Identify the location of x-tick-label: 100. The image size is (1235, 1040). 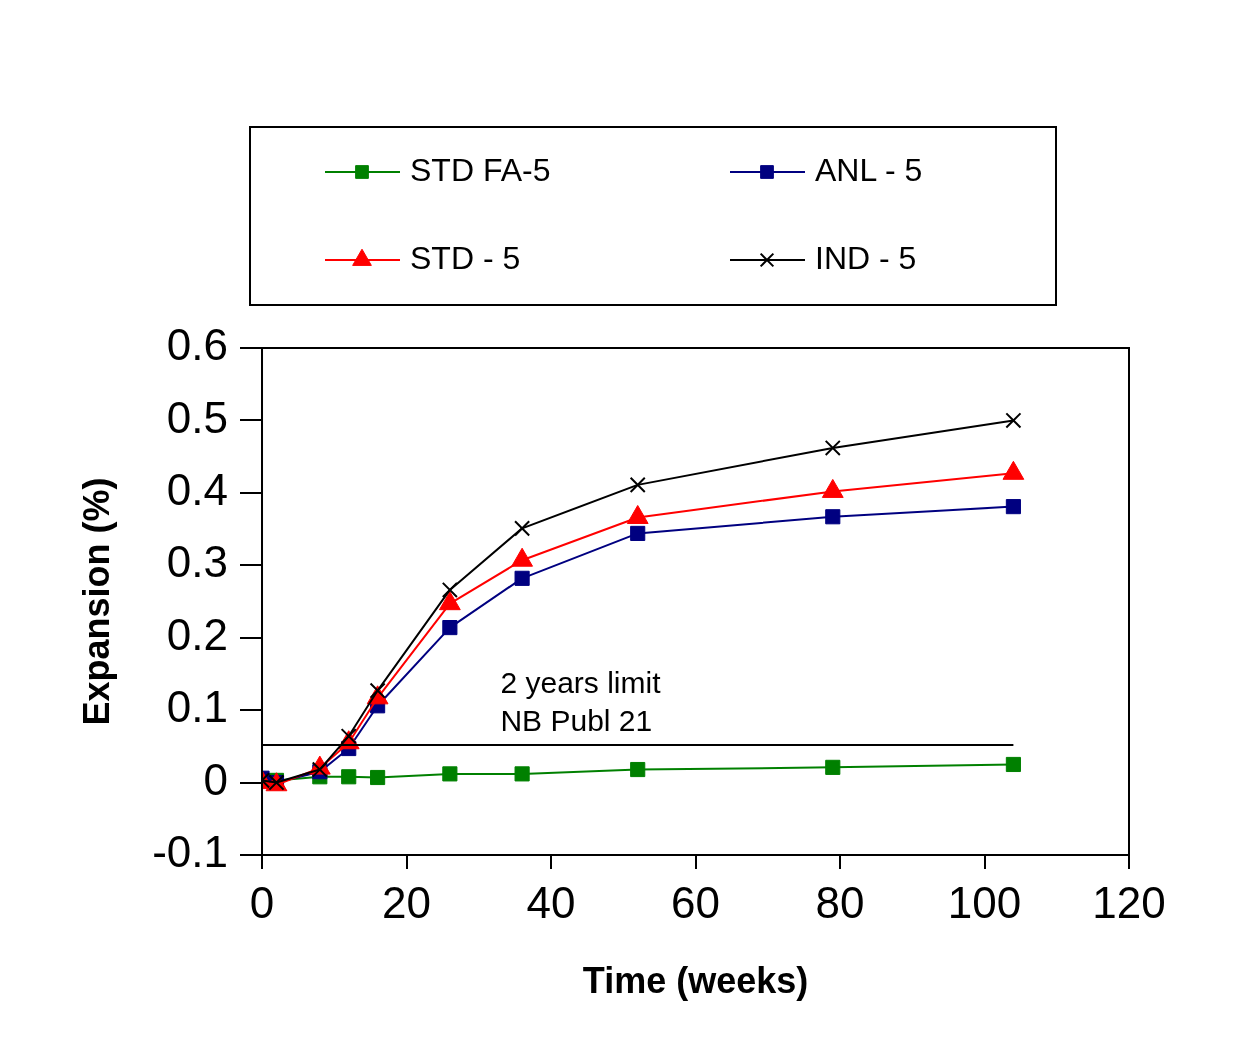
(984, 902).